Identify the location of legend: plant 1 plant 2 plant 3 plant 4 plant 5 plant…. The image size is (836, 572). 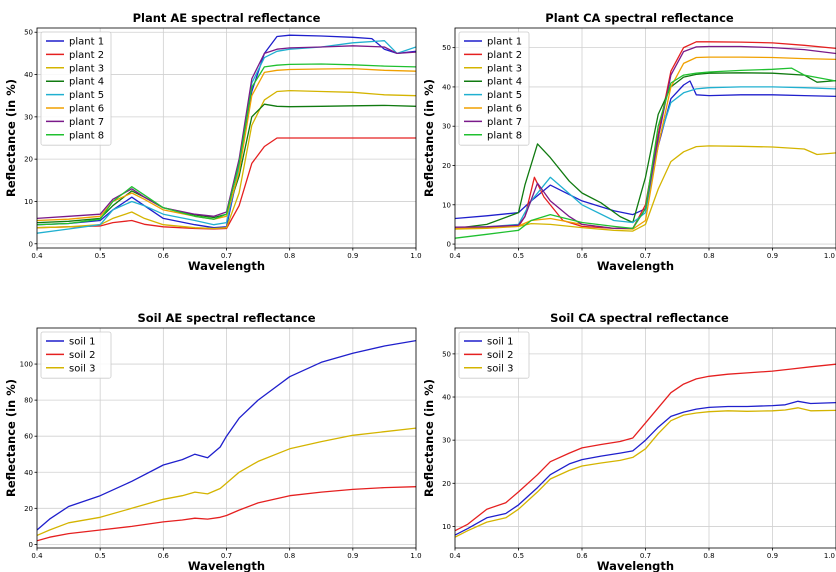
(494, 88).